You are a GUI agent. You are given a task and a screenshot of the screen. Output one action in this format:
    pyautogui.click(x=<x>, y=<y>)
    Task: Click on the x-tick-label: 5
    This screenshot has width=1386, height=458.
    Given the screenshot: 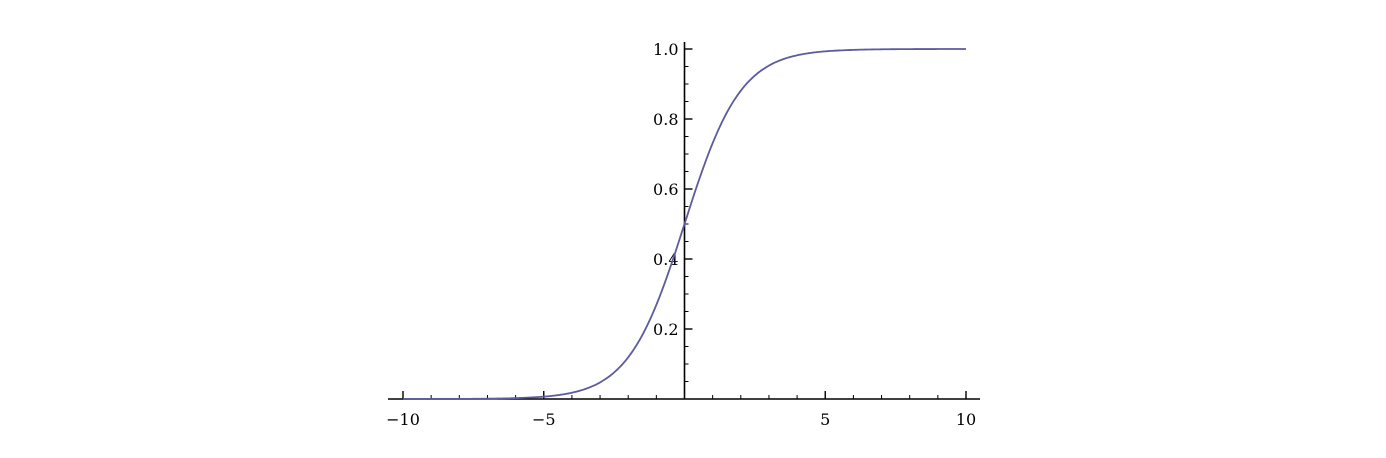 What is the action you would take?
    pyautogui.click(x=825, y=419)
    